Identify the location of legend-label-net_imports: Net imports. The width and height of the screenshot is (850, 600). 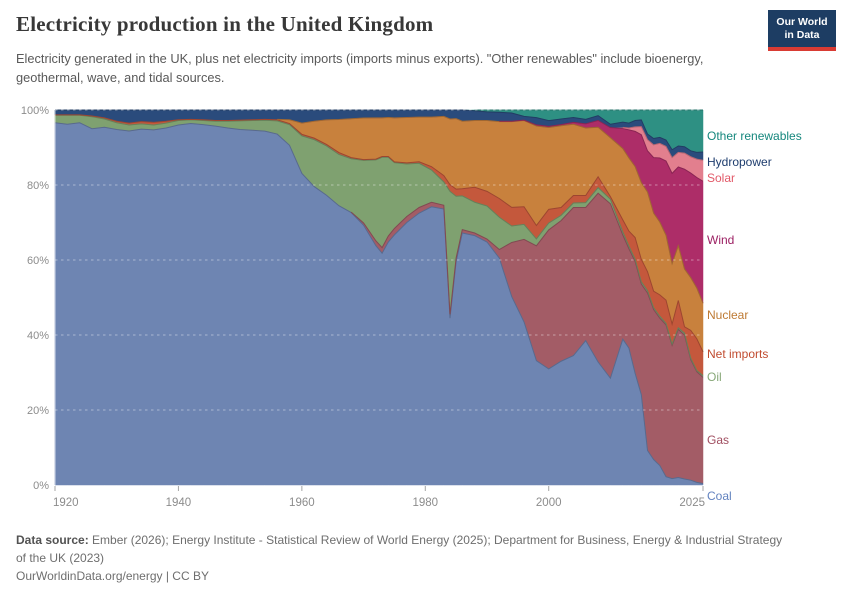
(738, 354).